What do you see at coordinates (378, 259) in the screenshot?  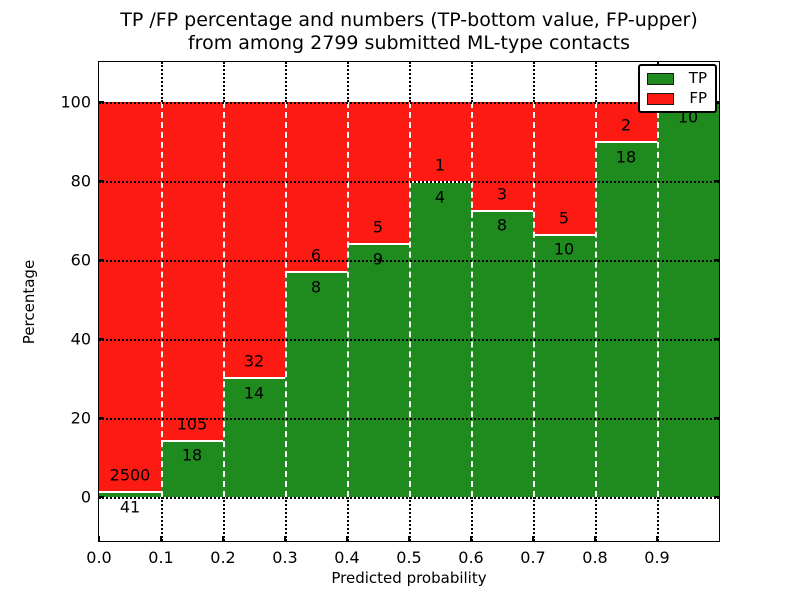 I see `bar-count-label-tp: 9` at bounding box center [378, 259].